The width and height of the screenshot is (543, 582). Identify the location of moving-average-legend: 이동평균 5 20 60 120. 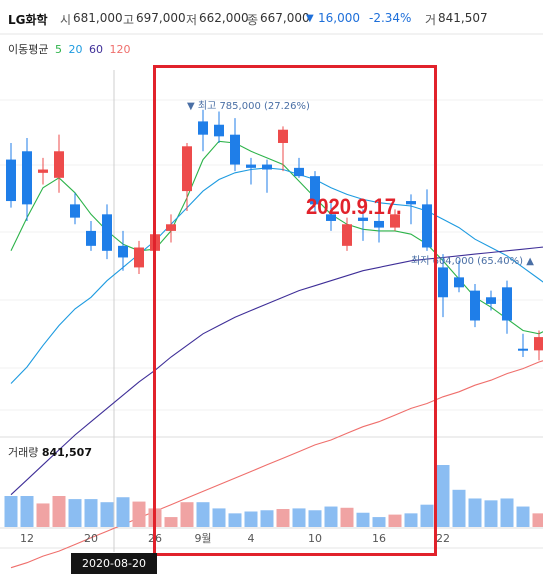
(70, 49).